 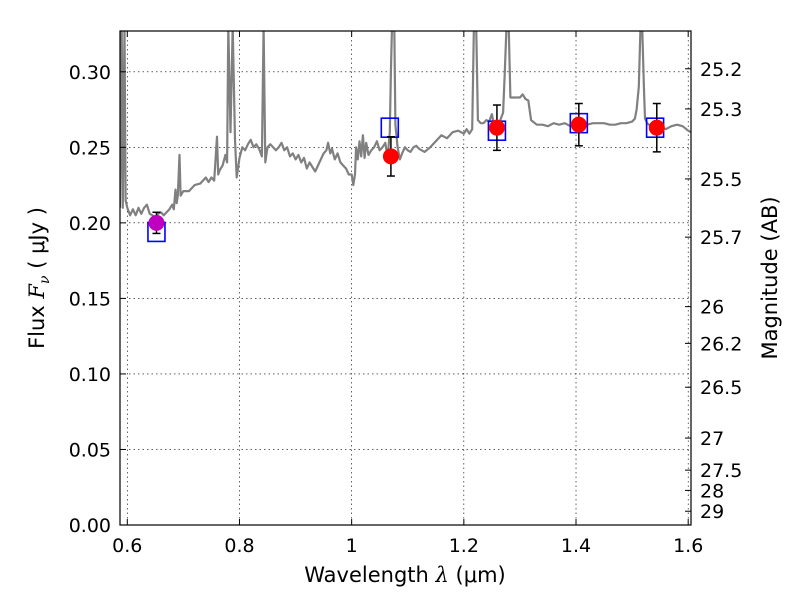 What do you see at coordinates (712, 512) in the screenshot?
I see `right-tick-label: 29` at bounding box center [712, 512].